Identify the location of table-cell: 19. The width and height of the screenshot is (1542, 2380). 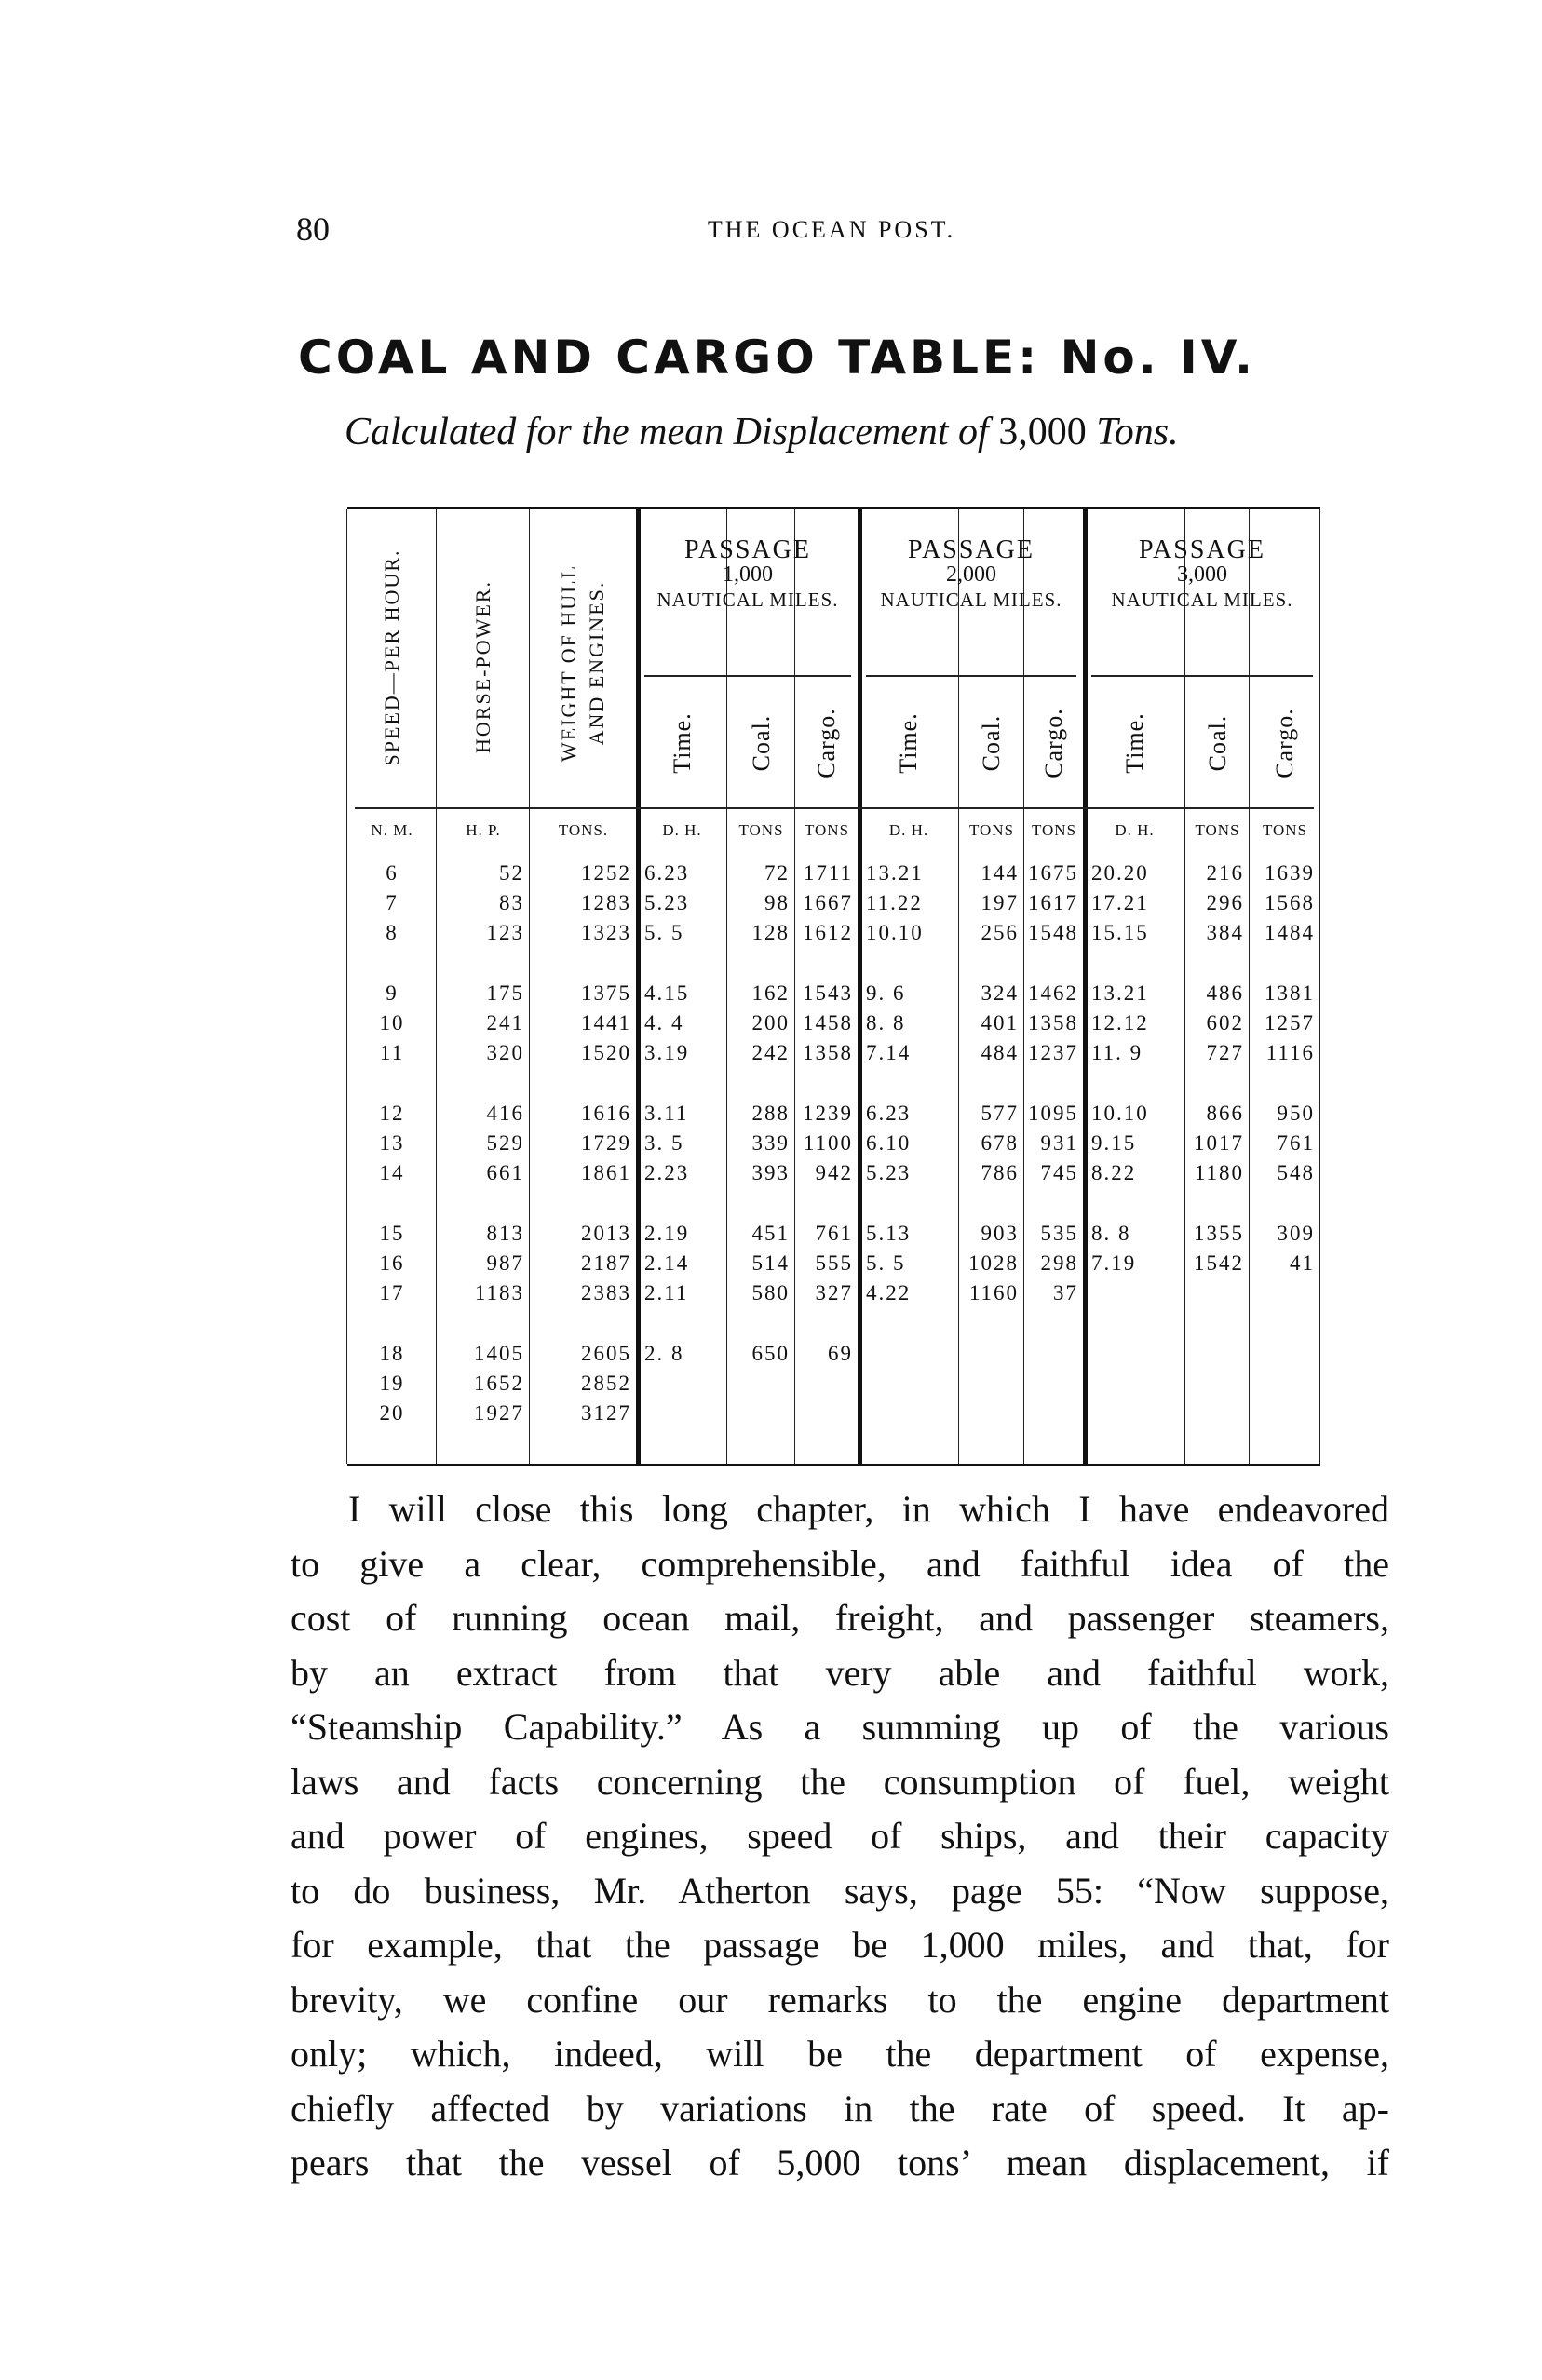
(392, 1383).